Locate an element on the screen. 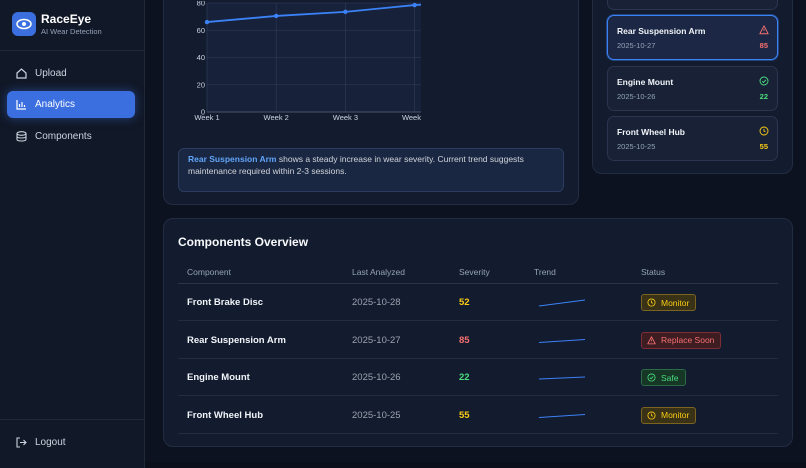  status-badge: Replace Soon is located at coordinates (681, 340).